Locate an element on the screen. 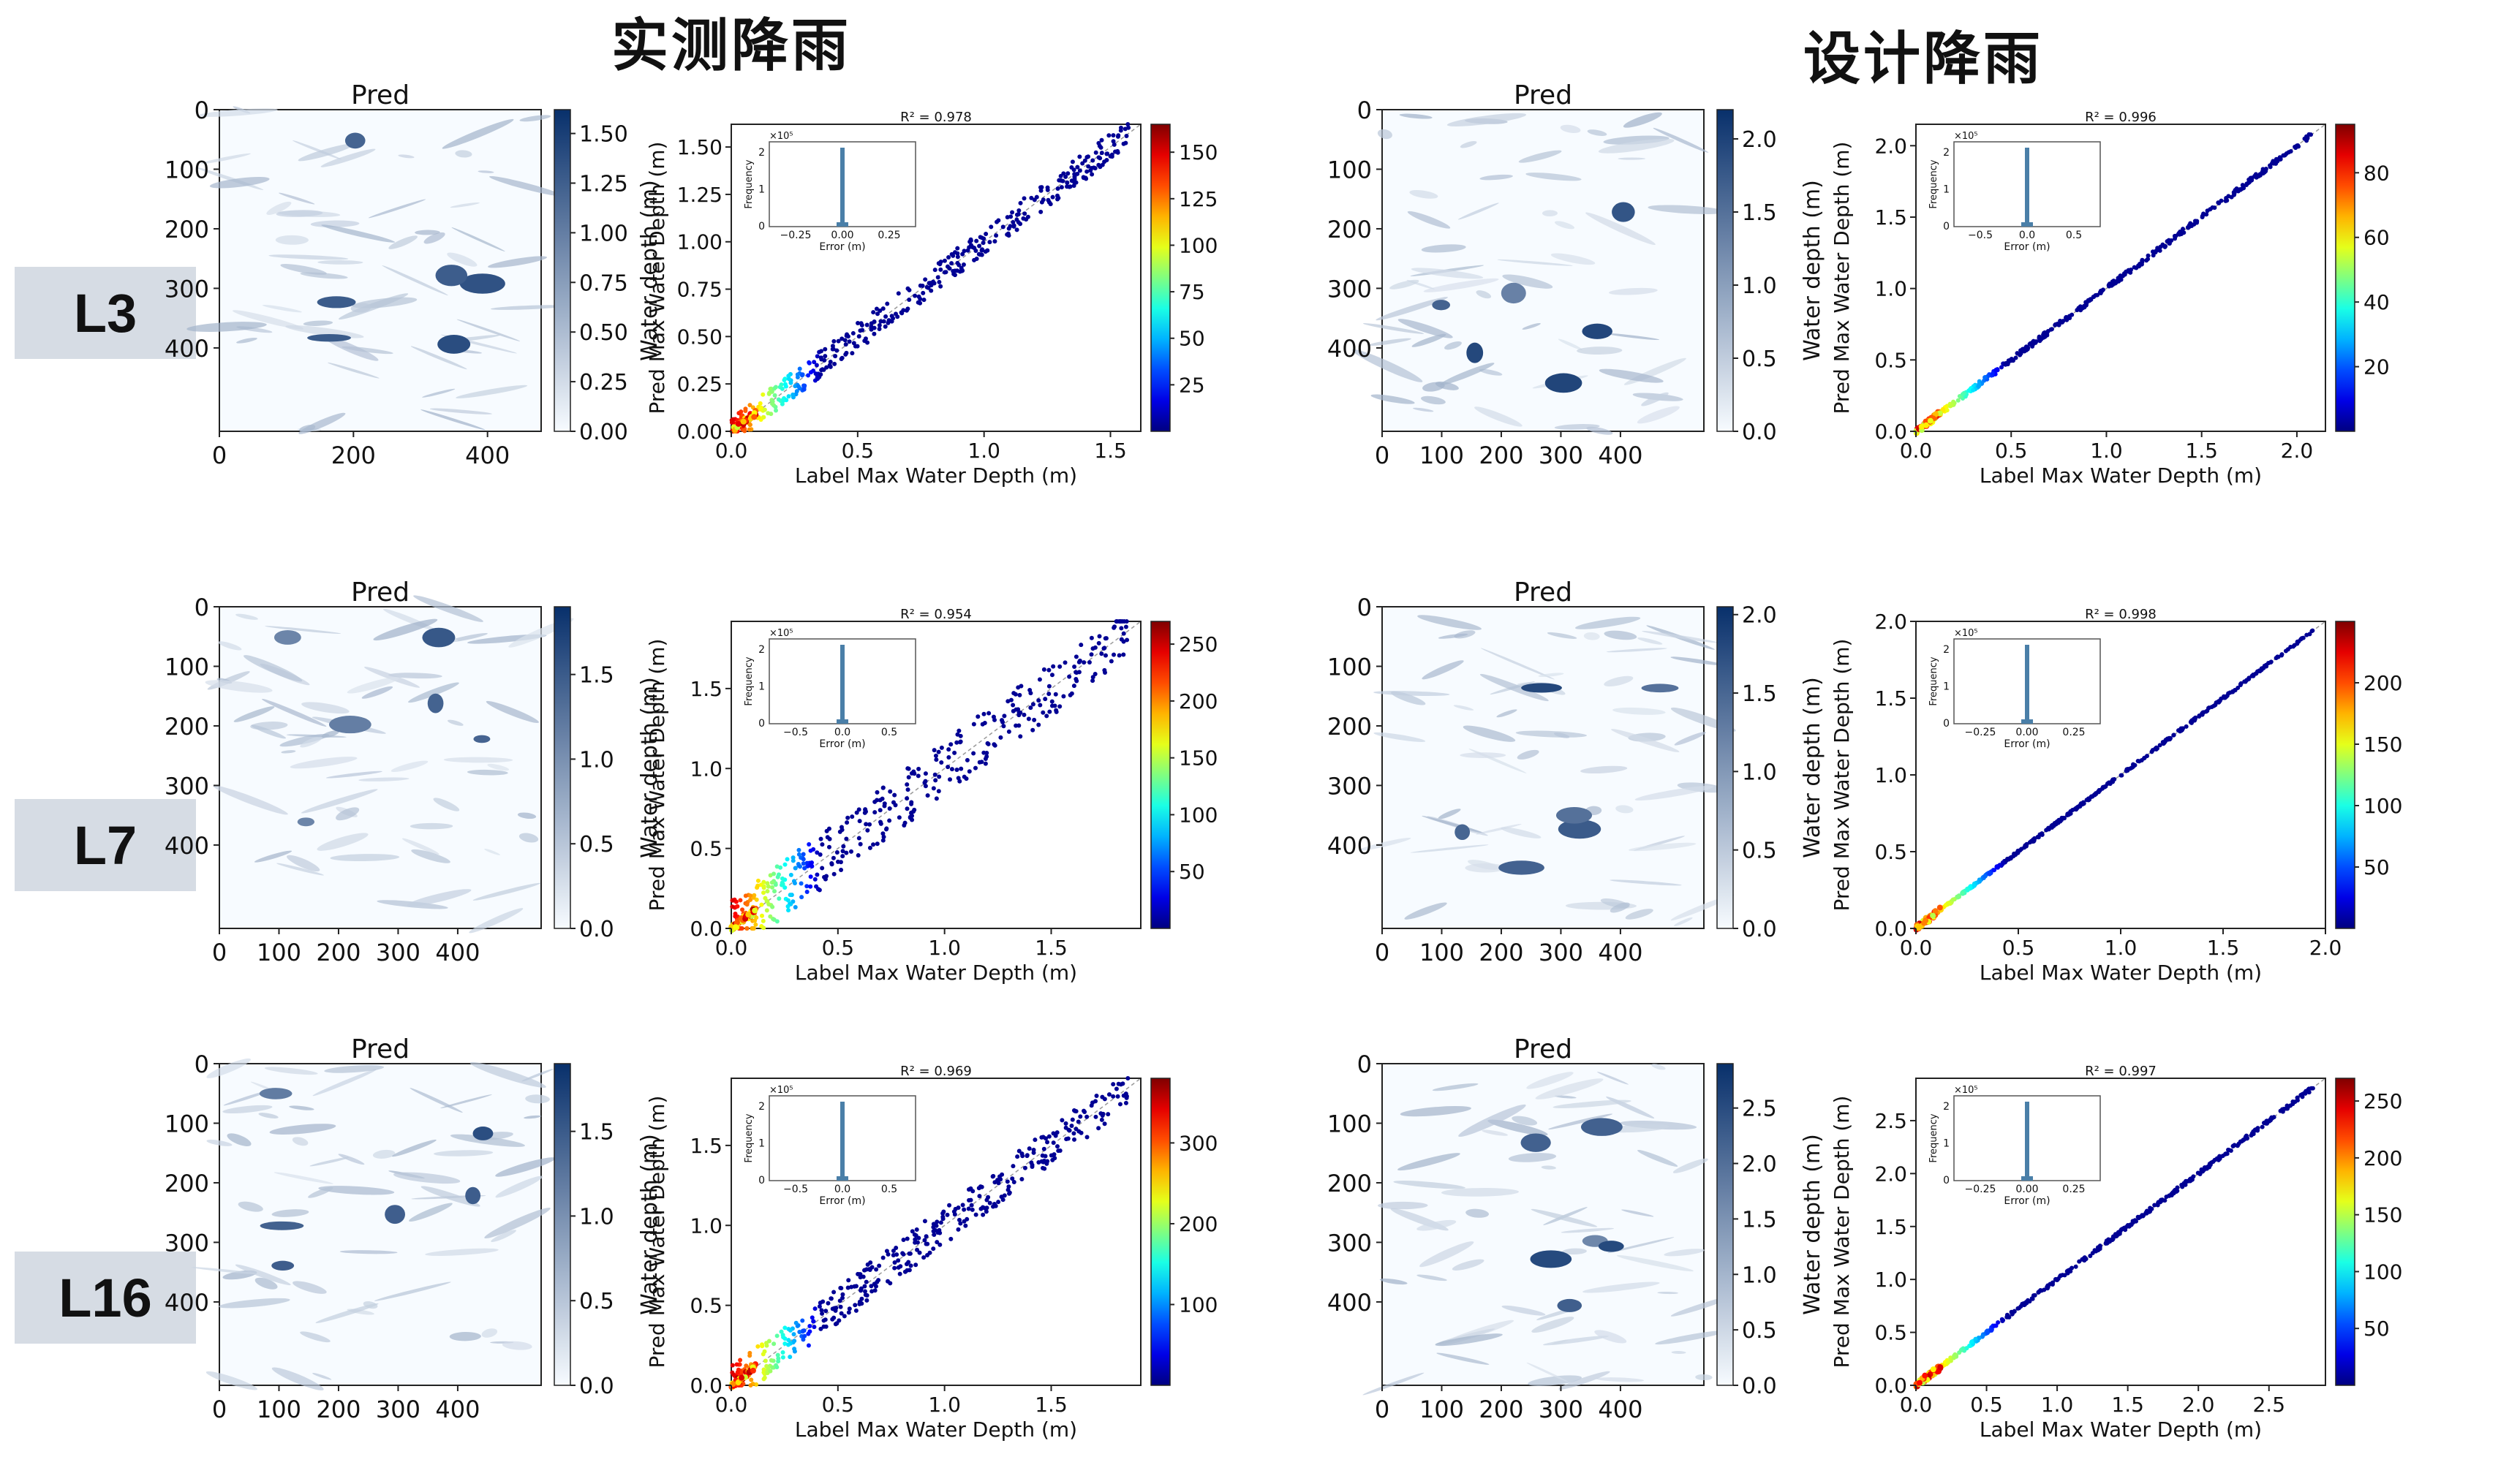 This screenshot has height=1484, width=2509. scatter-ytick-label: 0.5 is located at coordinates (706, 849).